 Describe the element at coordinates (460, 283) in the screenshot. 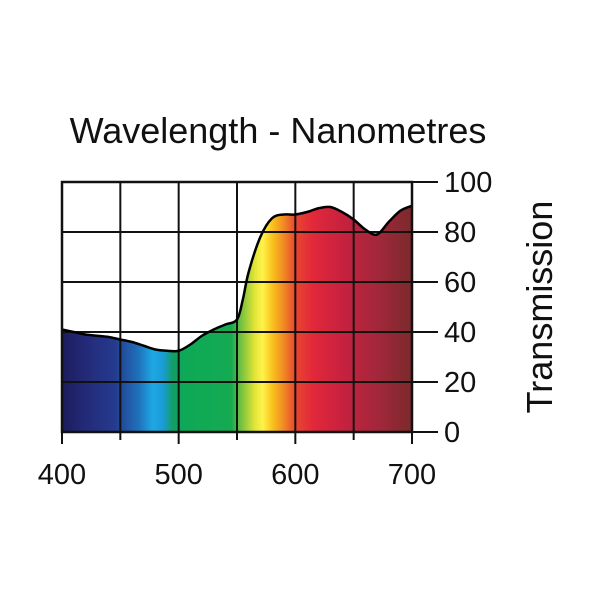

I see `y-tick-label: 60` at that location.